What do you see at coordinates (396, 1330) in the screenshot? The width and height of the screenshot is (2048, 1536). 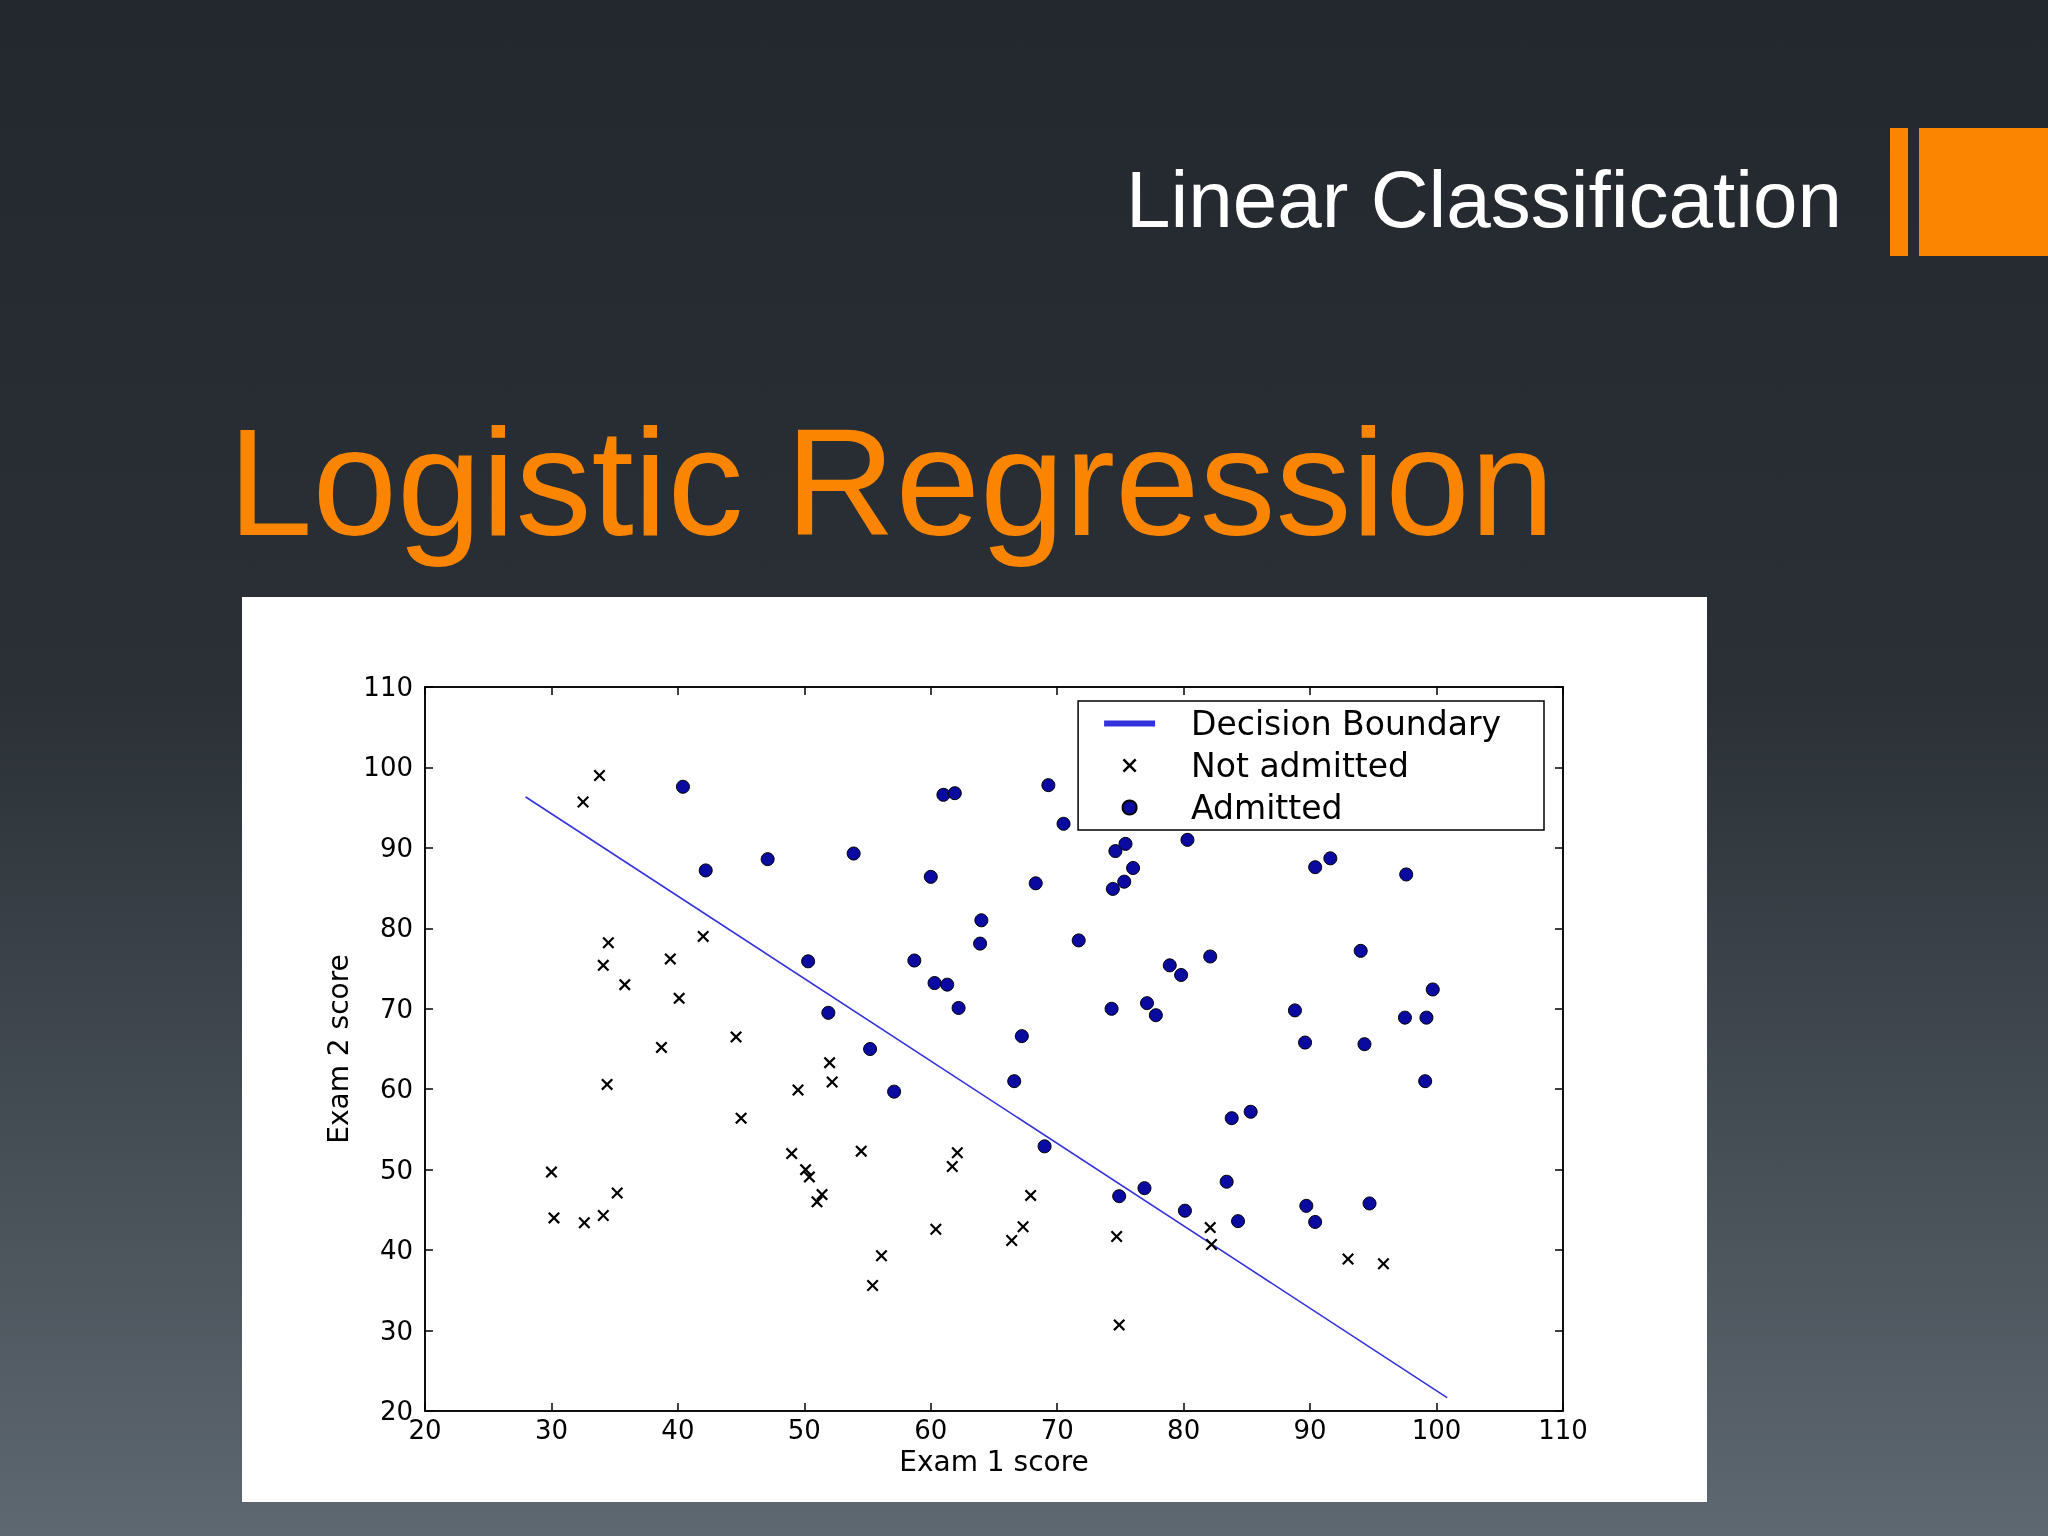 I see `y-tick-label: 30` at bounding box center [396, 1330].